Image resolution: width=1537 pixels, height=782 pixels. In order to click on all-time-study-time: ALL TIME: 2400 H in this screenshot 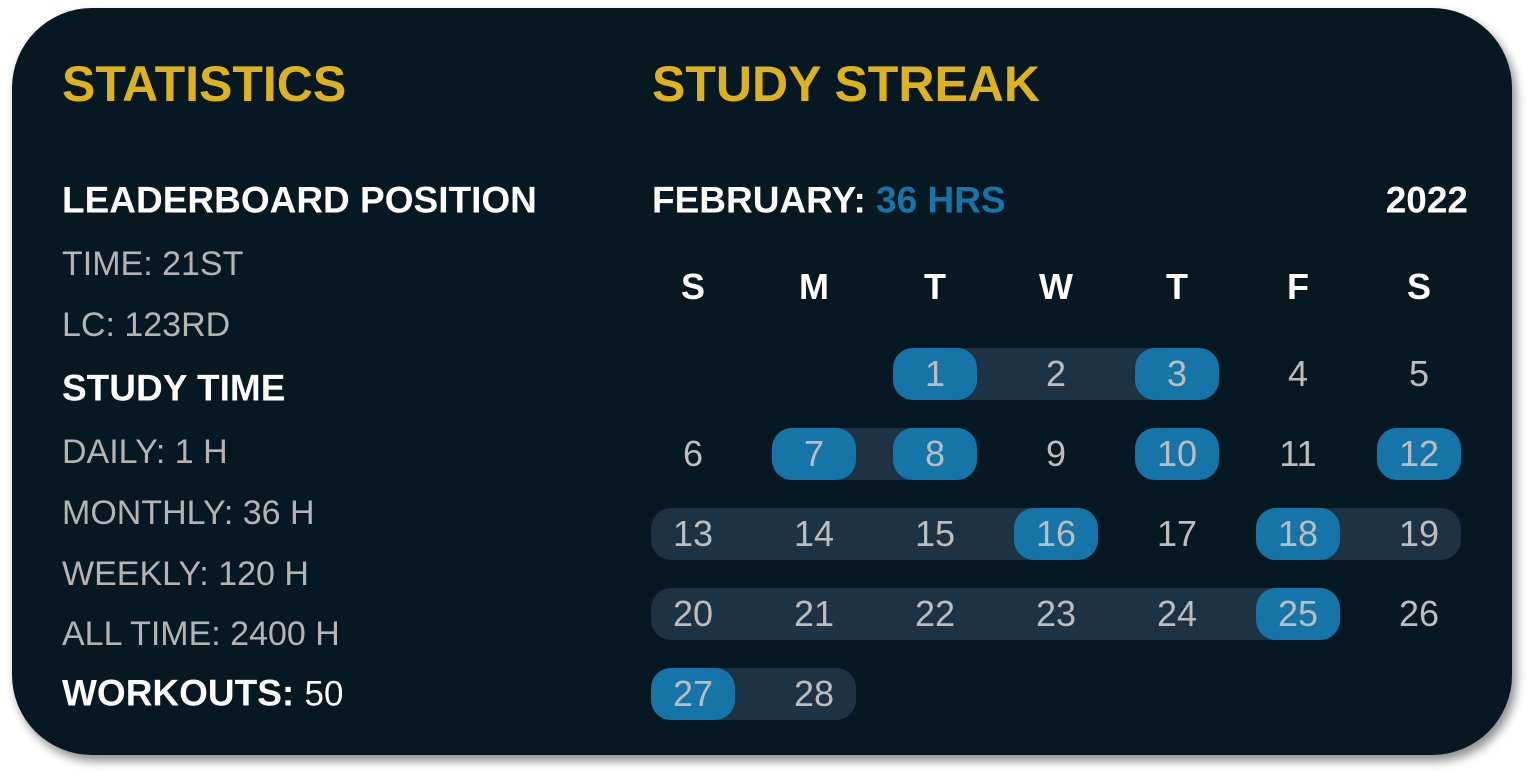, I will do `click(201, 634)`.